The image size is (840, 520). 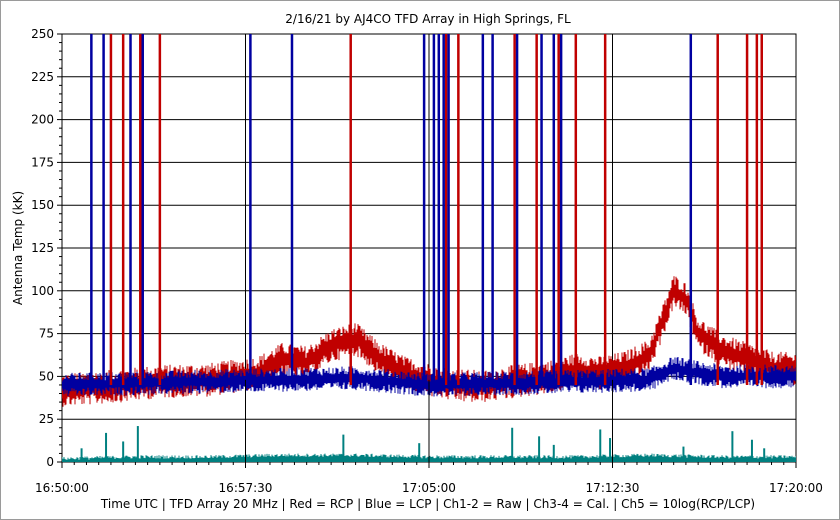 I want to click on y-tick-label: 175, so click(x=42, y=162).